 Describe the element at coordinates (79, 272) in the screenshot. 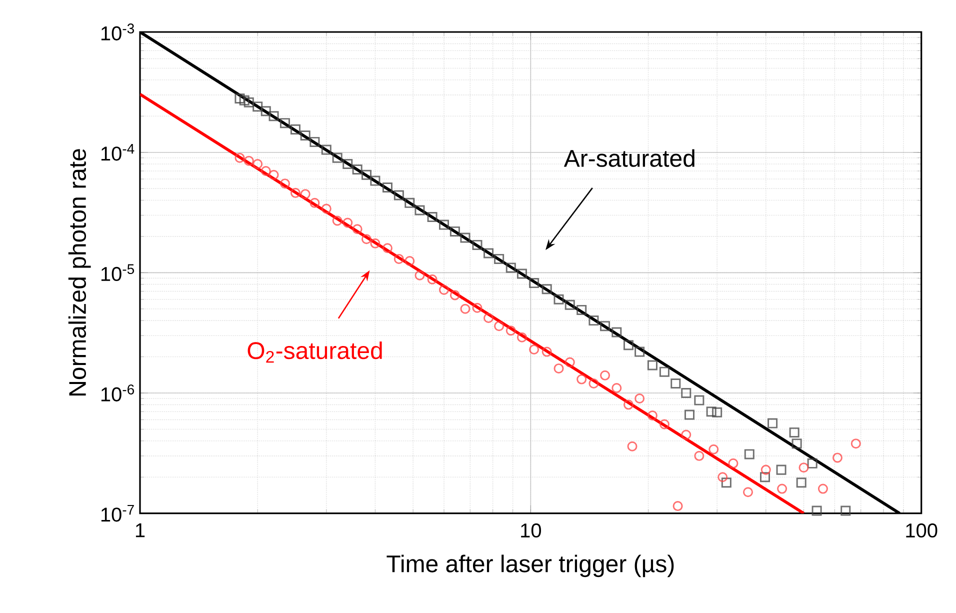

I see `y-axis-title: Normalized photon rate` at that location.